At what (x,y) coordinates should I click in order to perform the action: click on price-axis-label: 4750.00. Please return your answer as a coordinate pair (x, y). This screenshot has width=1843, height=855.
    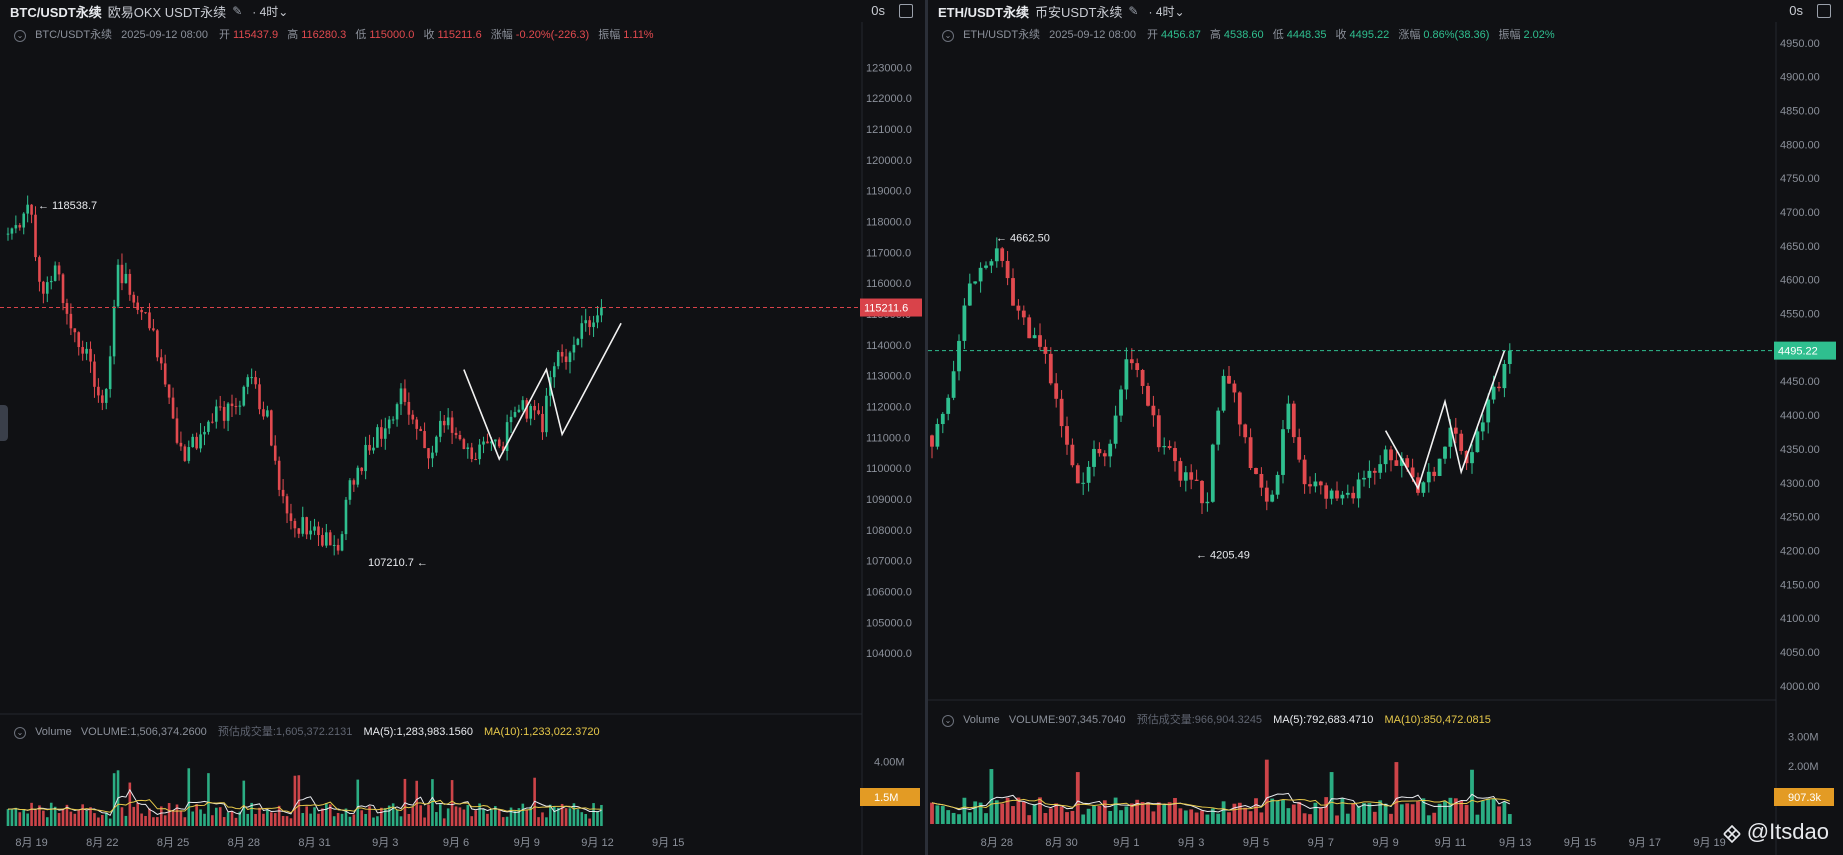
    Looking at the image, I should click on (1800, 179).